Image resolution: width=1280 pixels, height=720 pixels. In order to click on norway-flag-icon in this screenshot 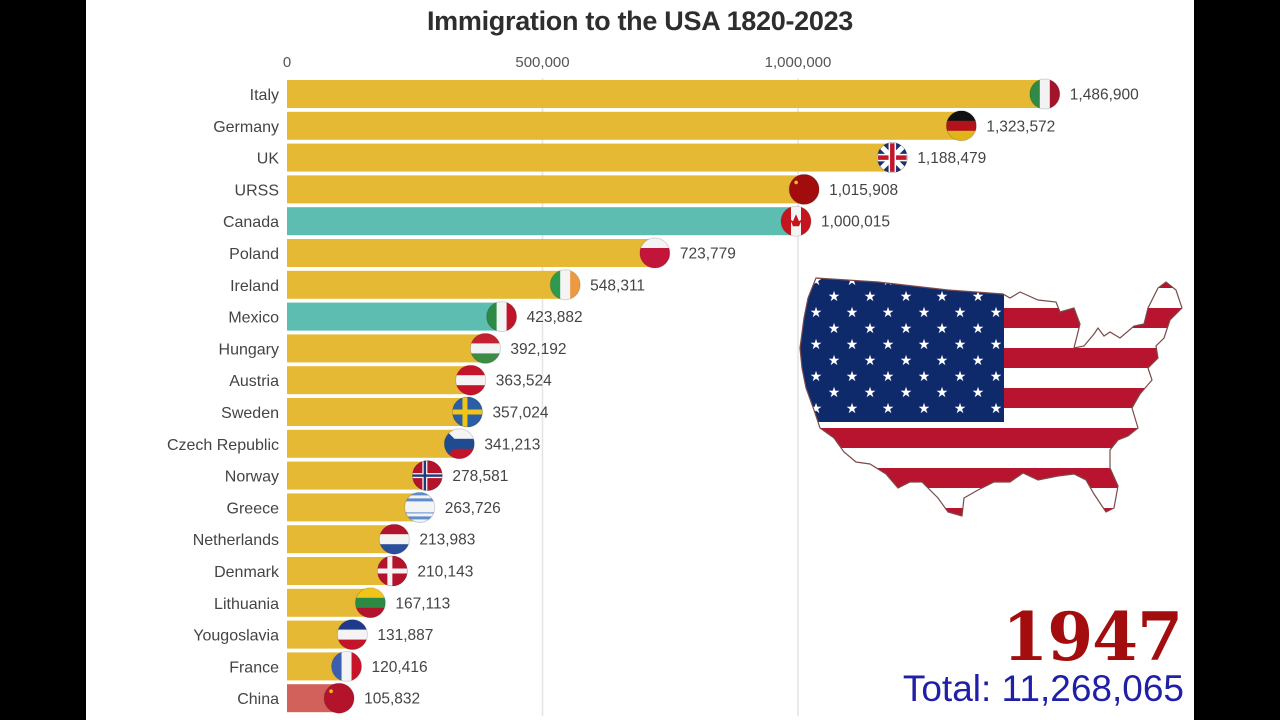, I will do `click(427, 475)`.